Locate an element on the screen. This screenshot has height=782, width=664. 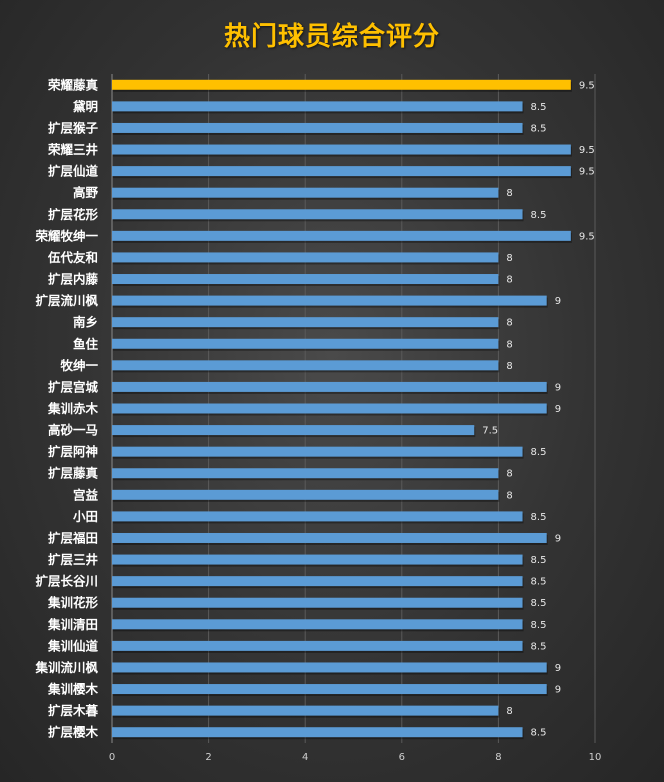
bar-扩层流川枫 is located at coordinates (329, 300).